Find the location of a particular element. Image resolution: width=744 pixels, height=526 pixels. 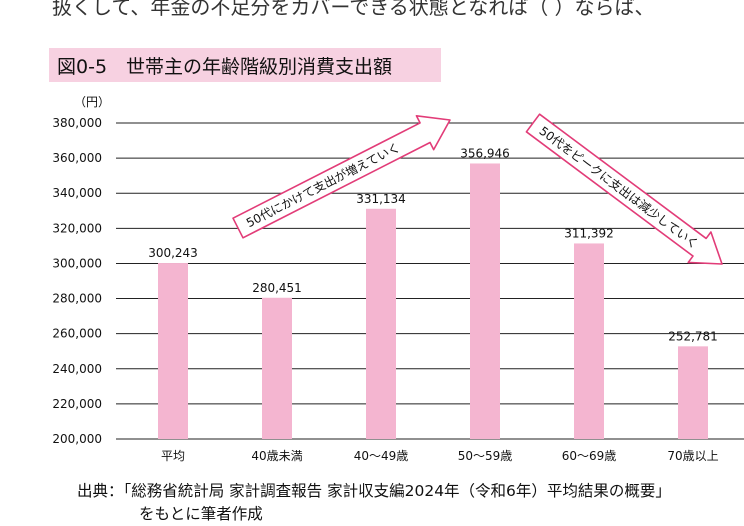

value-label: 356,946 is located at coordinates (485, 153).